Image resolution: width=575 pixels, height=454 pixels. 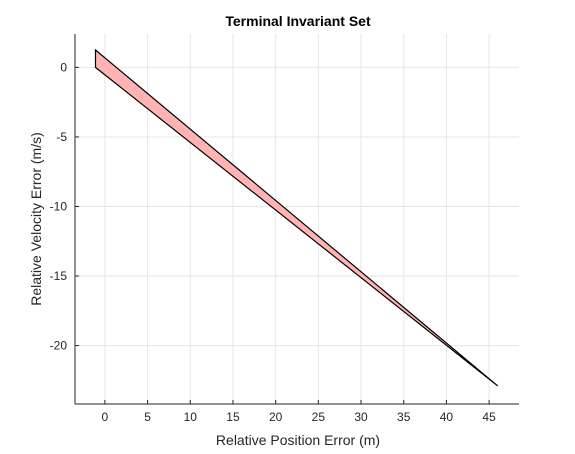 I want to click on y-tick-label: -10, so click(x=59, y=206).